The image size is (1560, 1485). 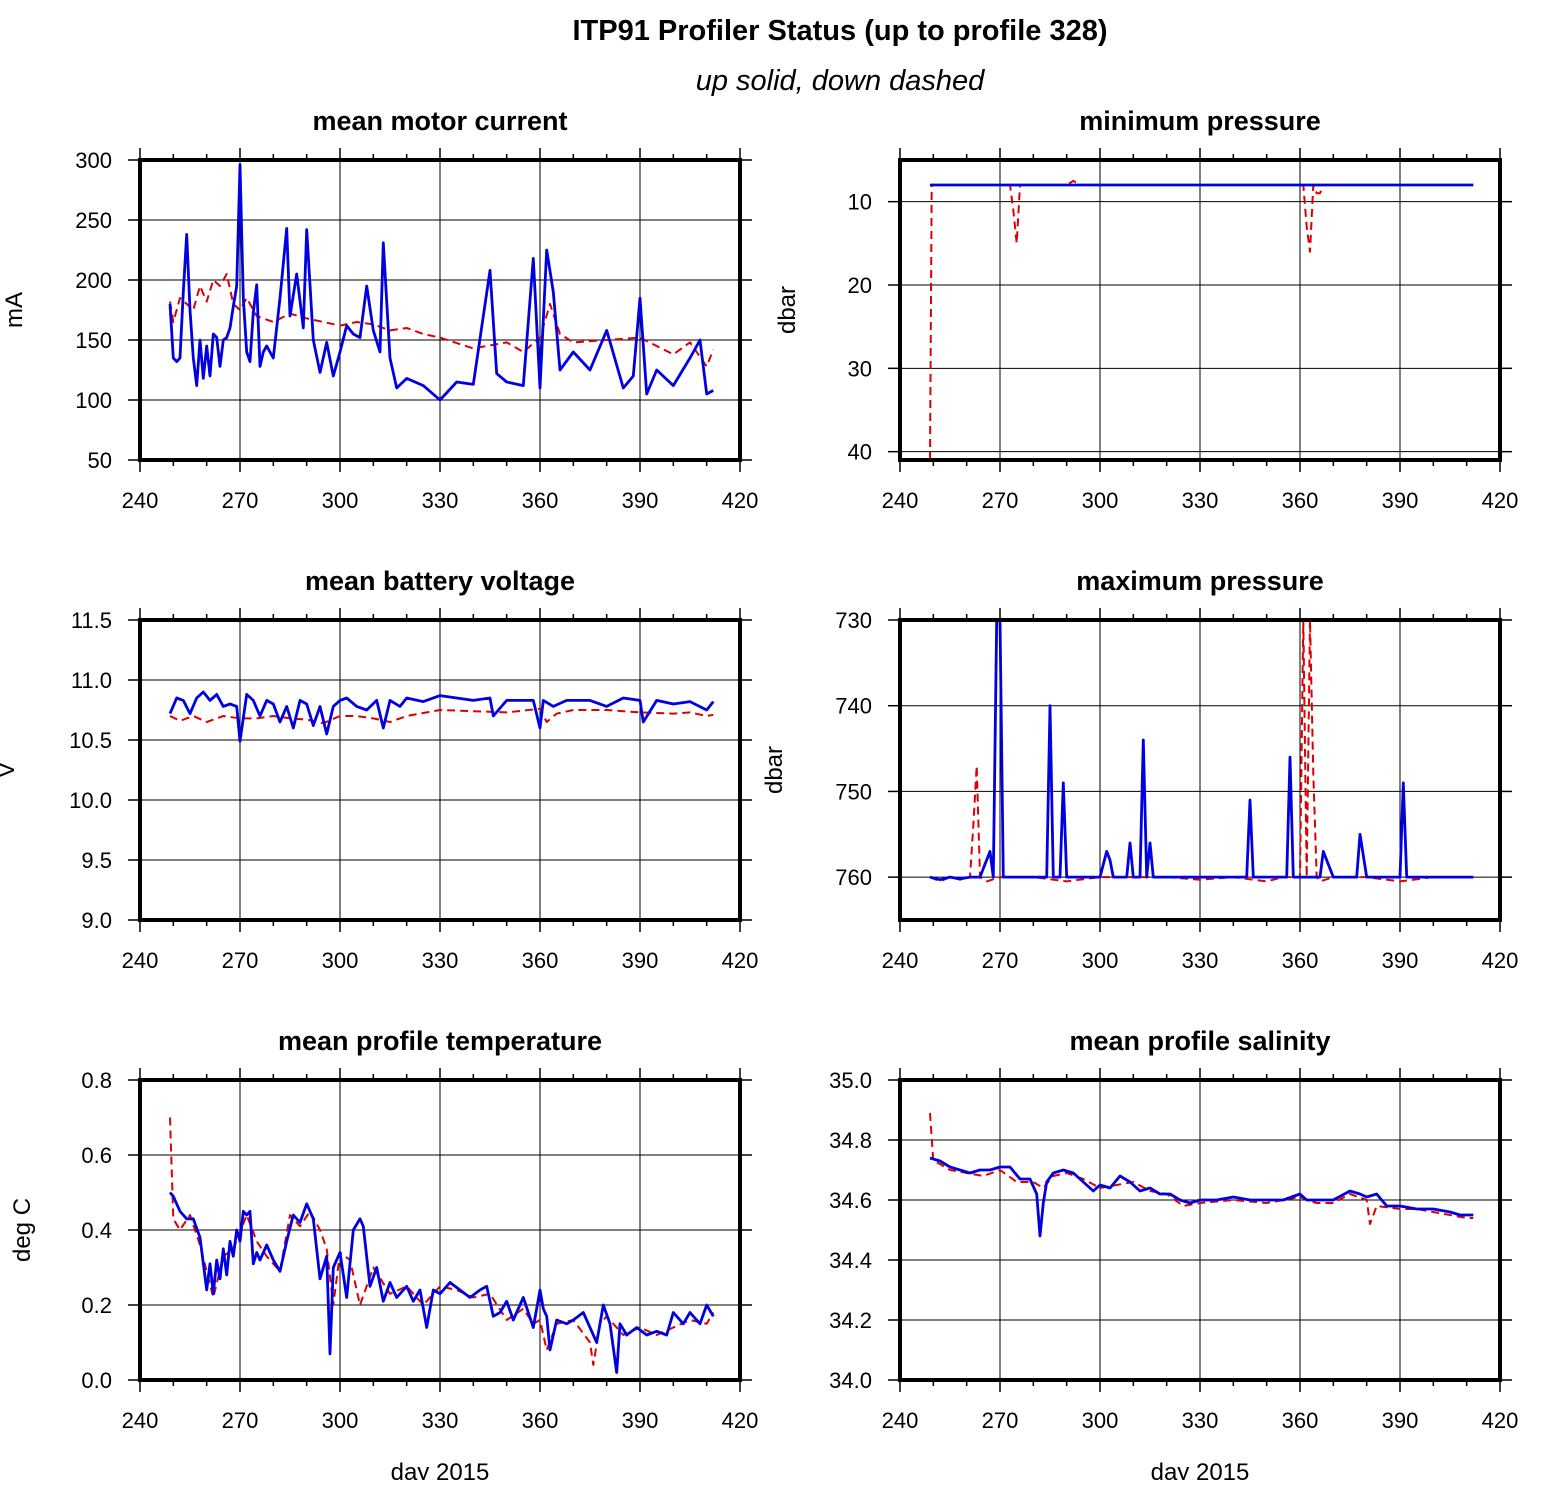 I want to click on y-tick-label: 760, so click(x=853, y=877).